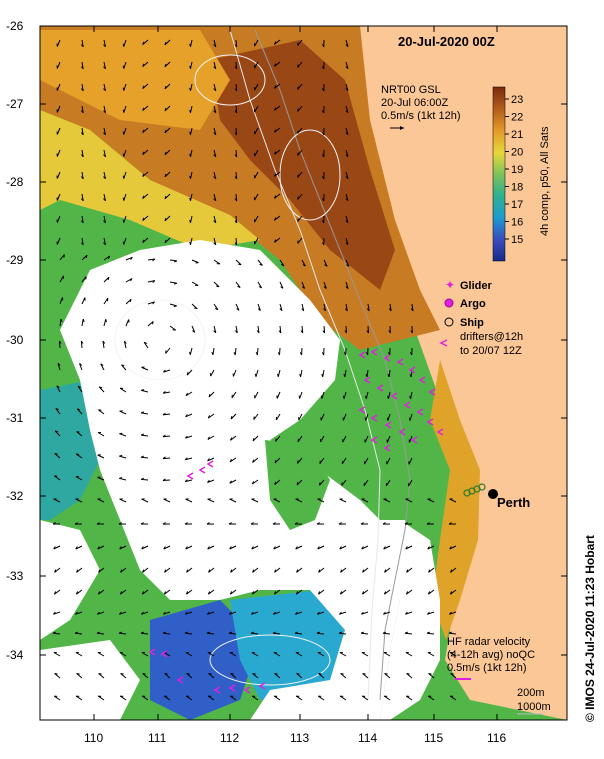 Image resolution: width=604 pixels, height=759 pixels. What do you see at coordinates (443, 343) in the screenshot?
I see `drifter-symbol` at bounding box center [443, 343].